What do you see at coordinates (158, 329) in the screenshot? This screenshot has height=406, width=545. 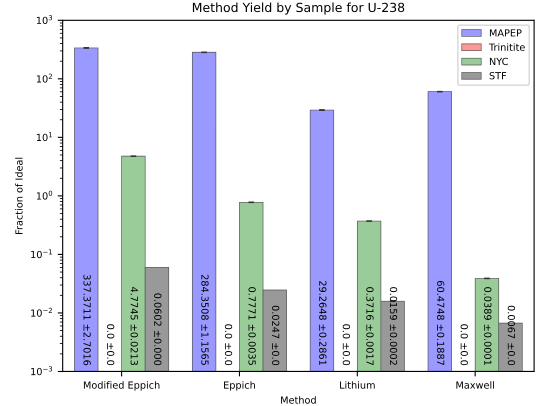 I see `data-label: 0.0602 ±0.000` at bounding box center [158, 329].